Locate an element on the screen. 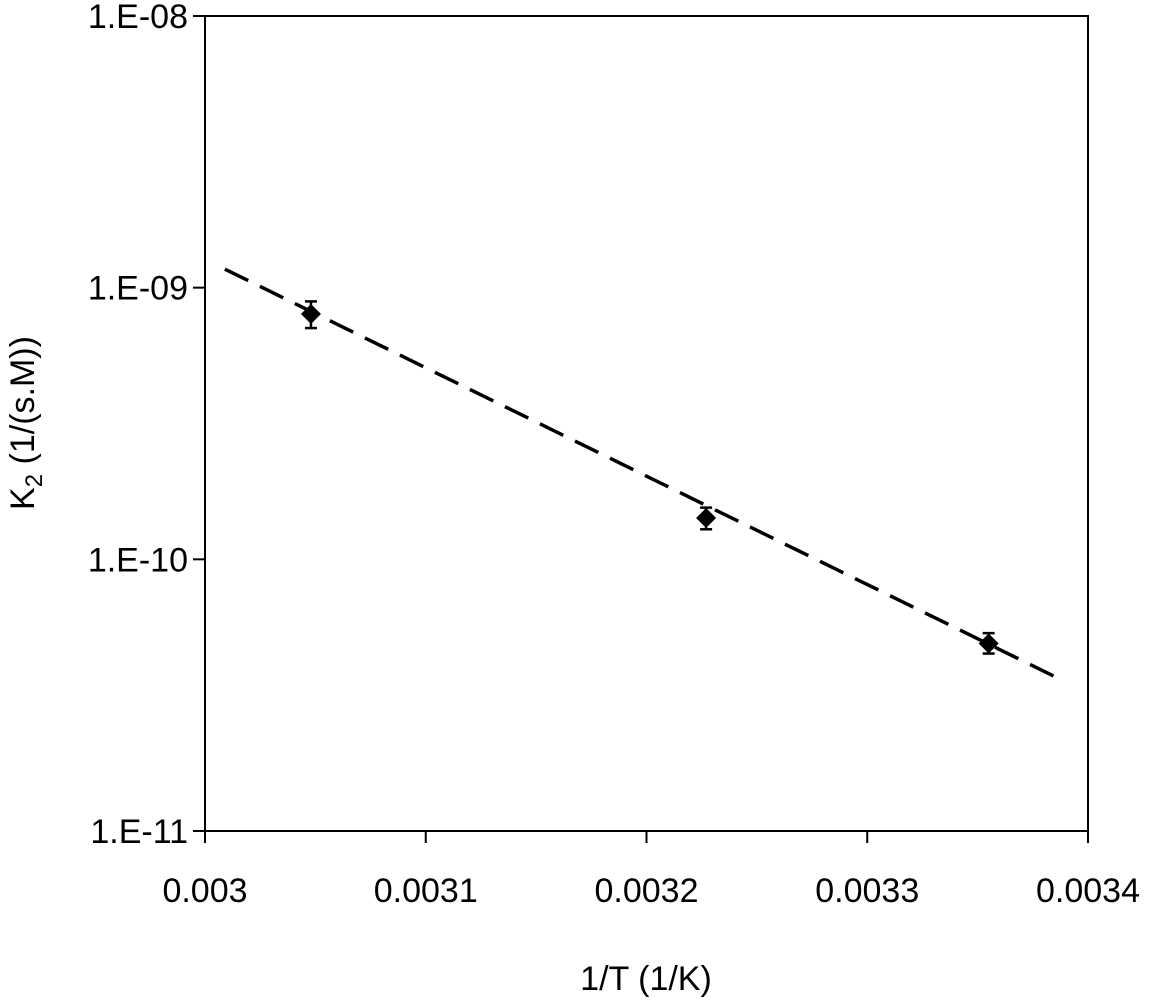 This screenshot has height=1000, width=1151. y-axis-title-subscript: 2 is located at coordinates (34, 480).